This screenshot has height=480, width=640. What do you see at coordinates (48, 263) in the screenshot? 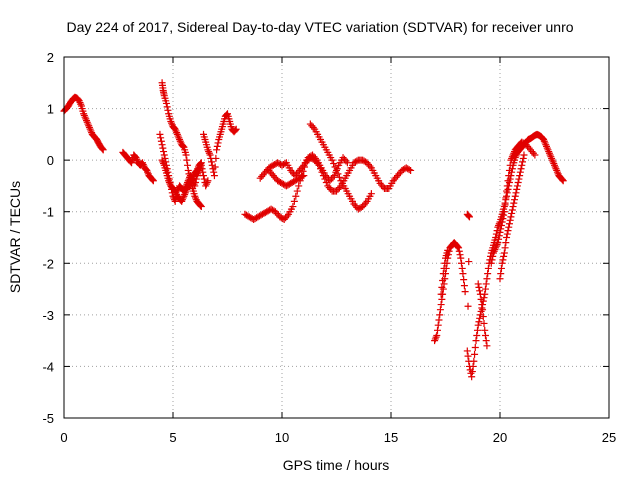
I see `y-tick-label: -2` at bounding box center [48, 263].